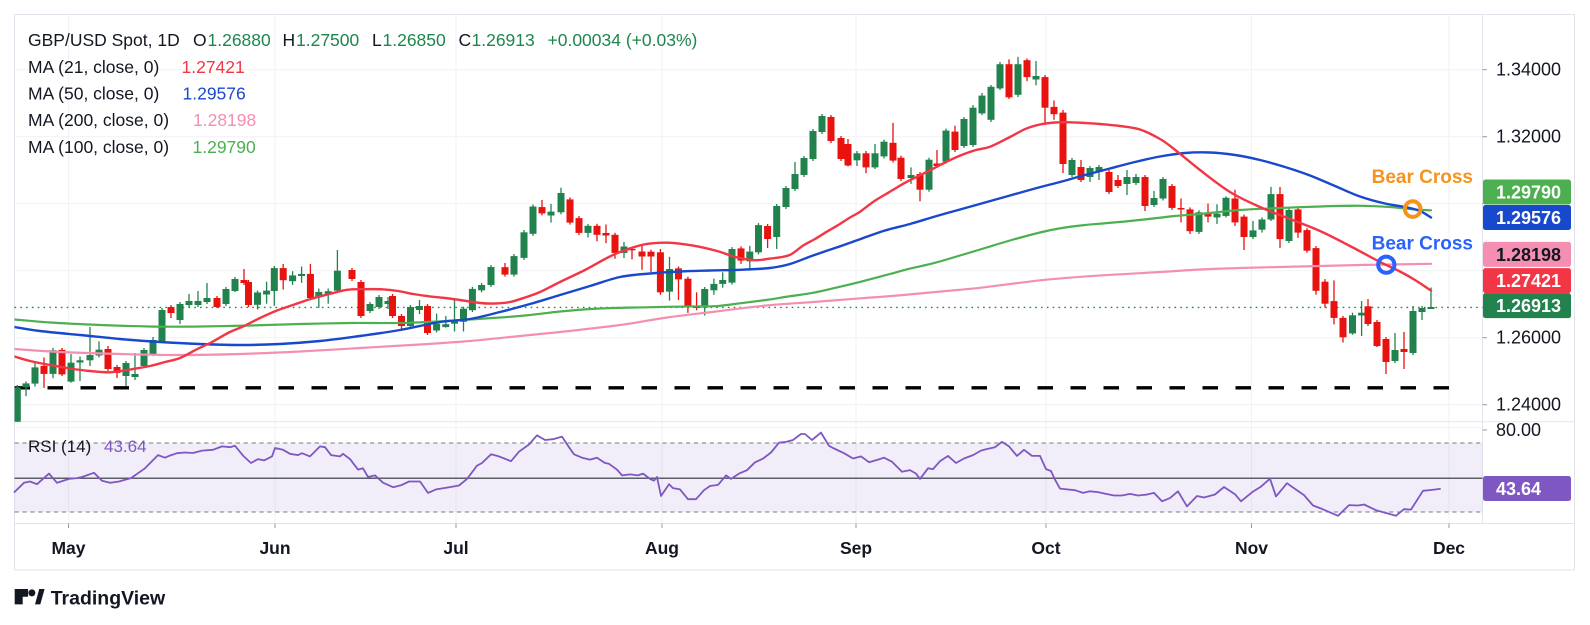 The width and height of the screenshot is (1590, 625). Describe the element at coordinates (856, 548) in the screenshot. I see `svg-text: Sep` at that location.